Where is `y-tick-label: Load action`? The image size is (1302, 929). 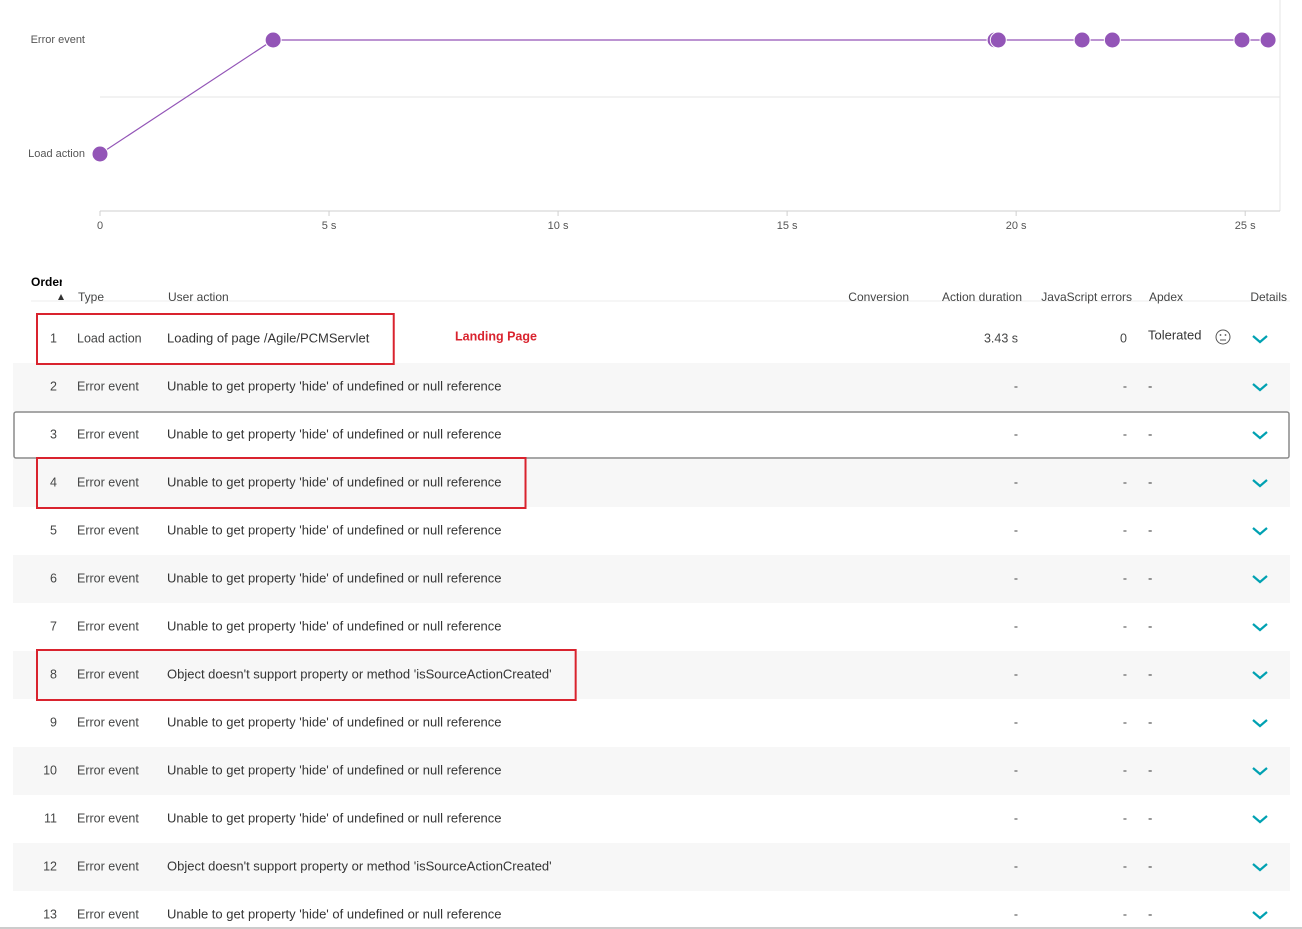 y-tick-label: Load action is located at coordinates (56, 154).